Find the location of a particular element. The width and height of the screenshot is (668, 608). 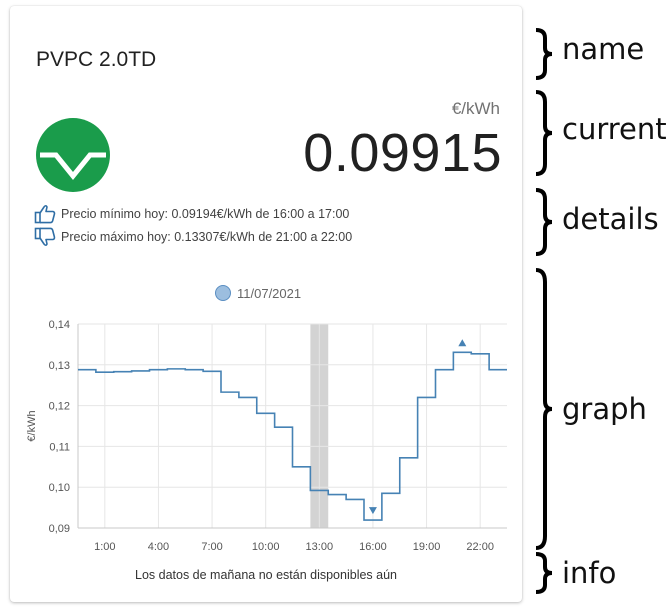

legend-label: 11/07/2021 is located at coordinates (269, 293).